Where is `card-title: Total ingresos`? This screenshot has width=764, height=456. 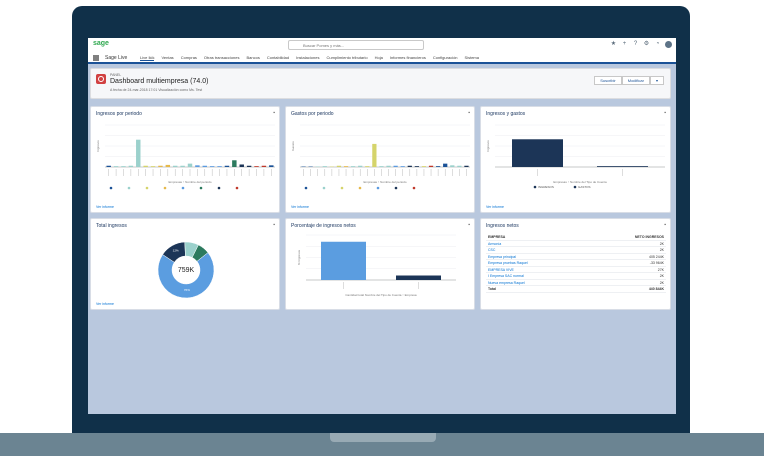
card-title: Total ingresos is located at coordinates (111, 226).